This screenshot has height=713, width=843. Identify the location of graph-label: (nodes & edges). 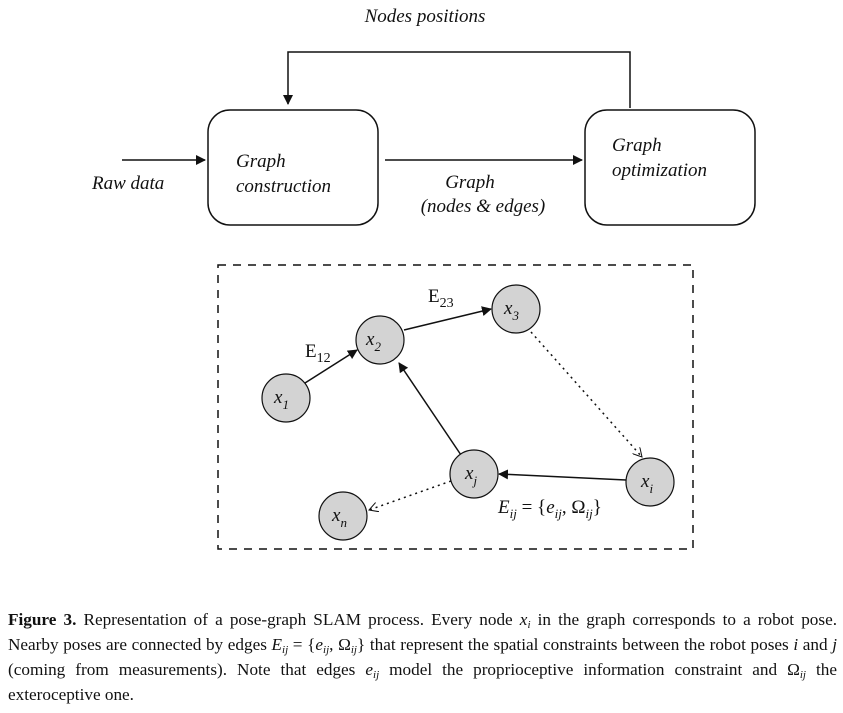
(483, 206).